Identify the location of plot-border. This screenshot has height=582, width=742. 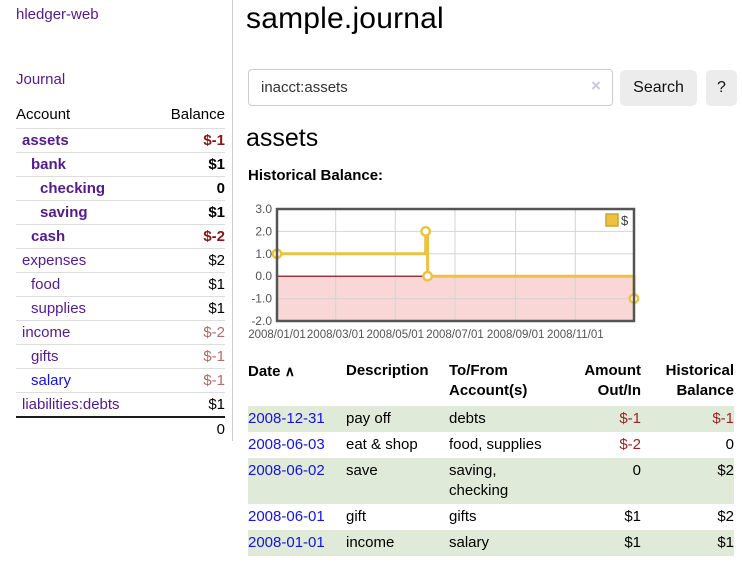
(455, 265).